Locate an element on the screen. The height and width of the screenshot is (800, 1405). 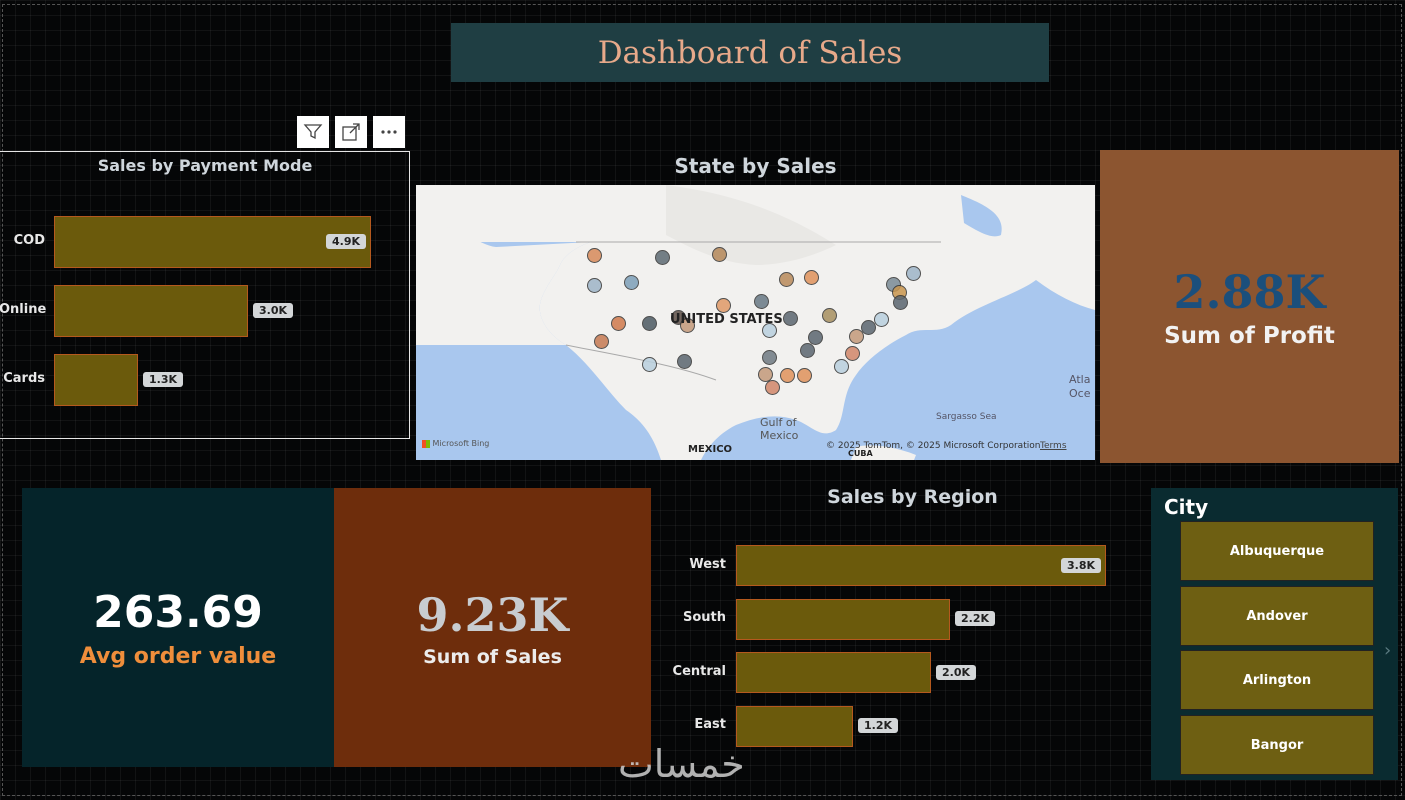
avg-order-card: 263.69 Avg order value is located at coordinates (178, 627).